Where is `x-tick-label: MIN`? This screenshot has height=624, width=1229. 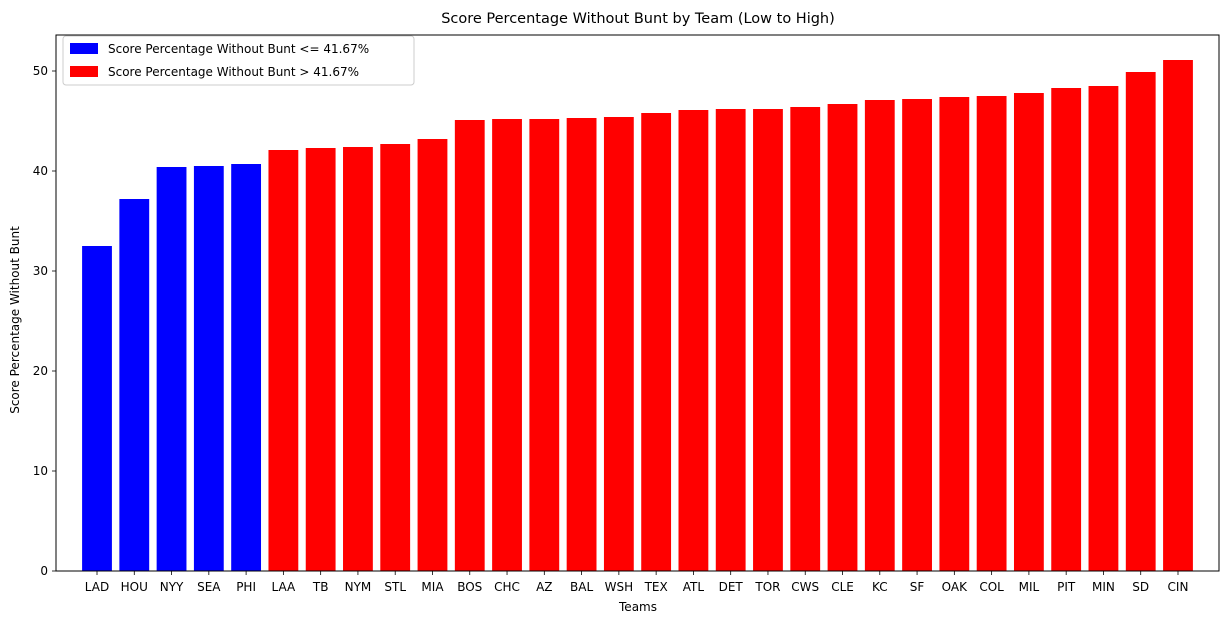
x-tick-label: MIN is located at coordinates (1103, 587).